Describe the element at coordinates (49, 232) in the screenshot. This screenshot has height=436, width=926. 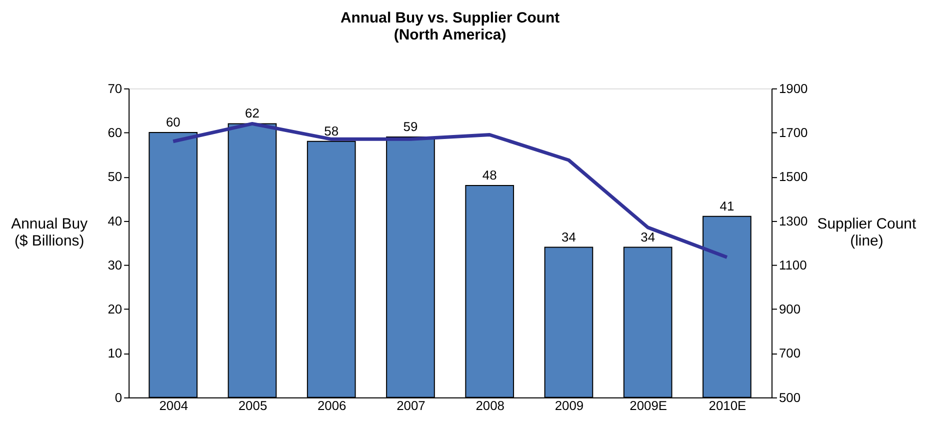
I see `y-axis-title: Annual Buy ($ Billions)` at that location.